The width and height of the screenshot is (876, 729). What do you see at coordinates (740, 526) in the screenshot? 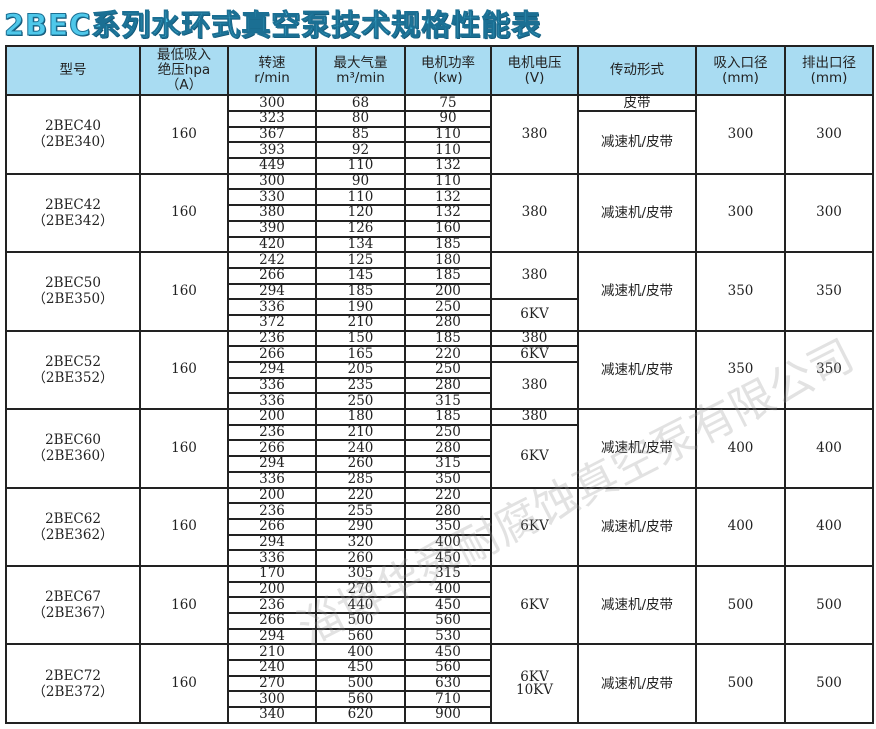
I see `inlet-diameter-cell: 400` at bounding box center [740, 526].